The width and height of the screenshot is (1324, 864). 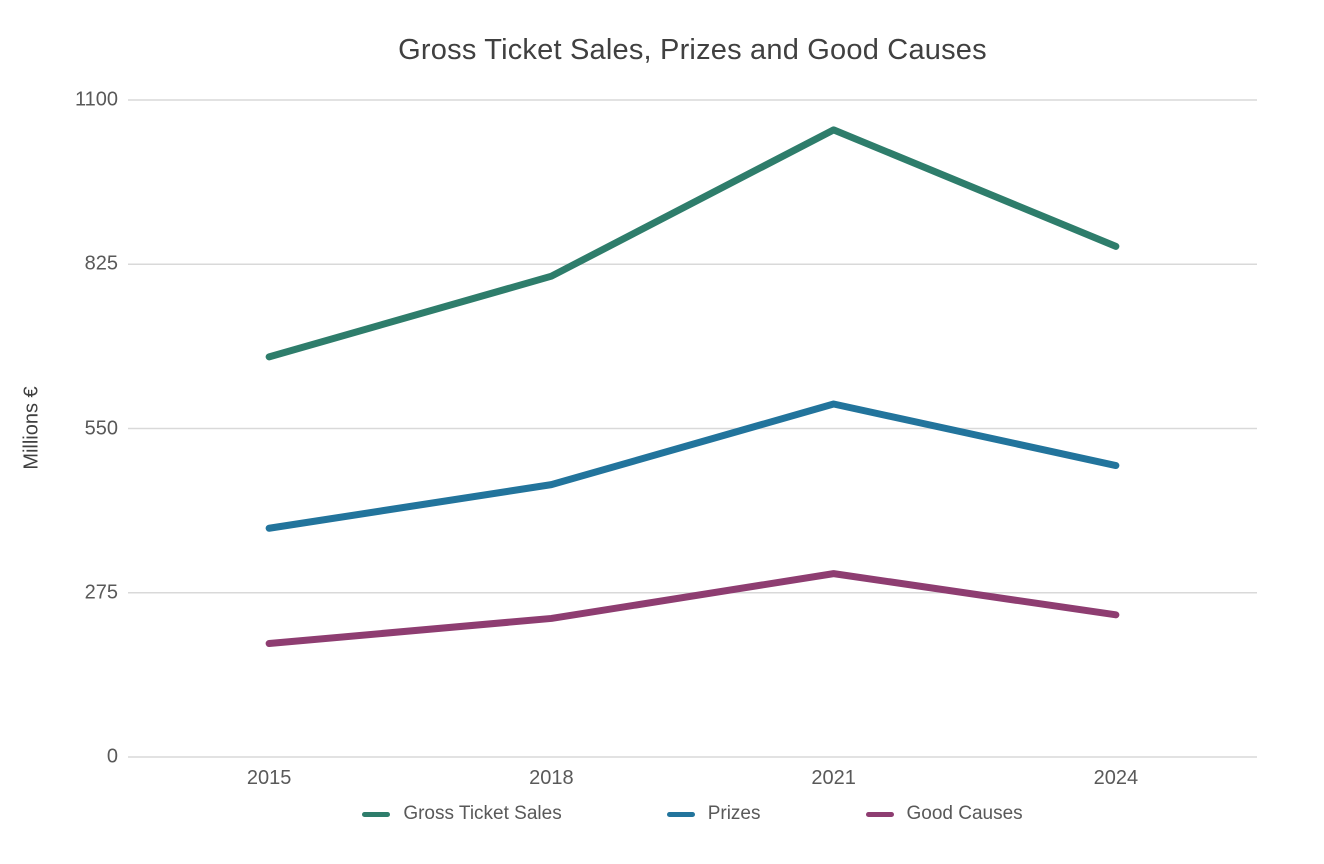 What do you see at coordinates (692, 466) in the screenshot?
I see `series-line-prizes` at bounding box center [692, 466].